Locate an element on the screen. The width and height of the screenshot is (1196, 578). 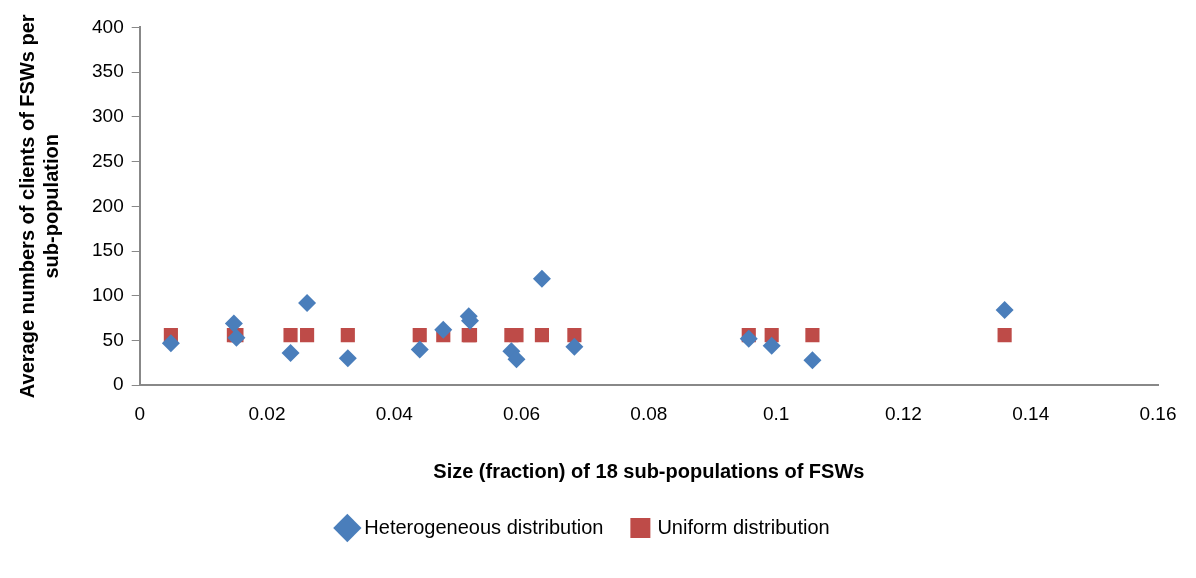
x-tick-label: 0.04 is located at coordinates (394, 413).